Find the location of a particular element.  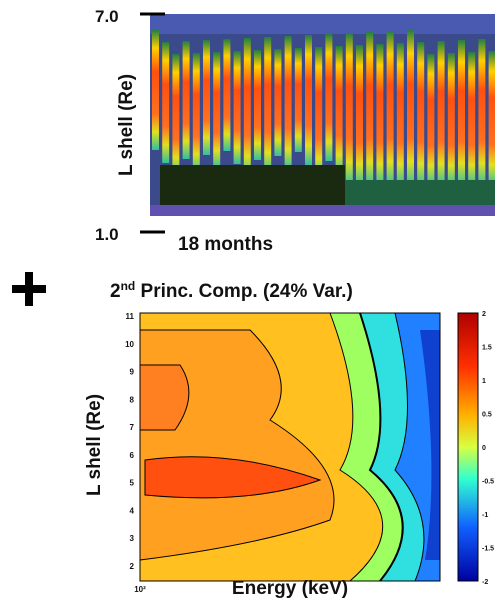

x-axis-label: Energy (keV) is located at coordinates (290, 588).